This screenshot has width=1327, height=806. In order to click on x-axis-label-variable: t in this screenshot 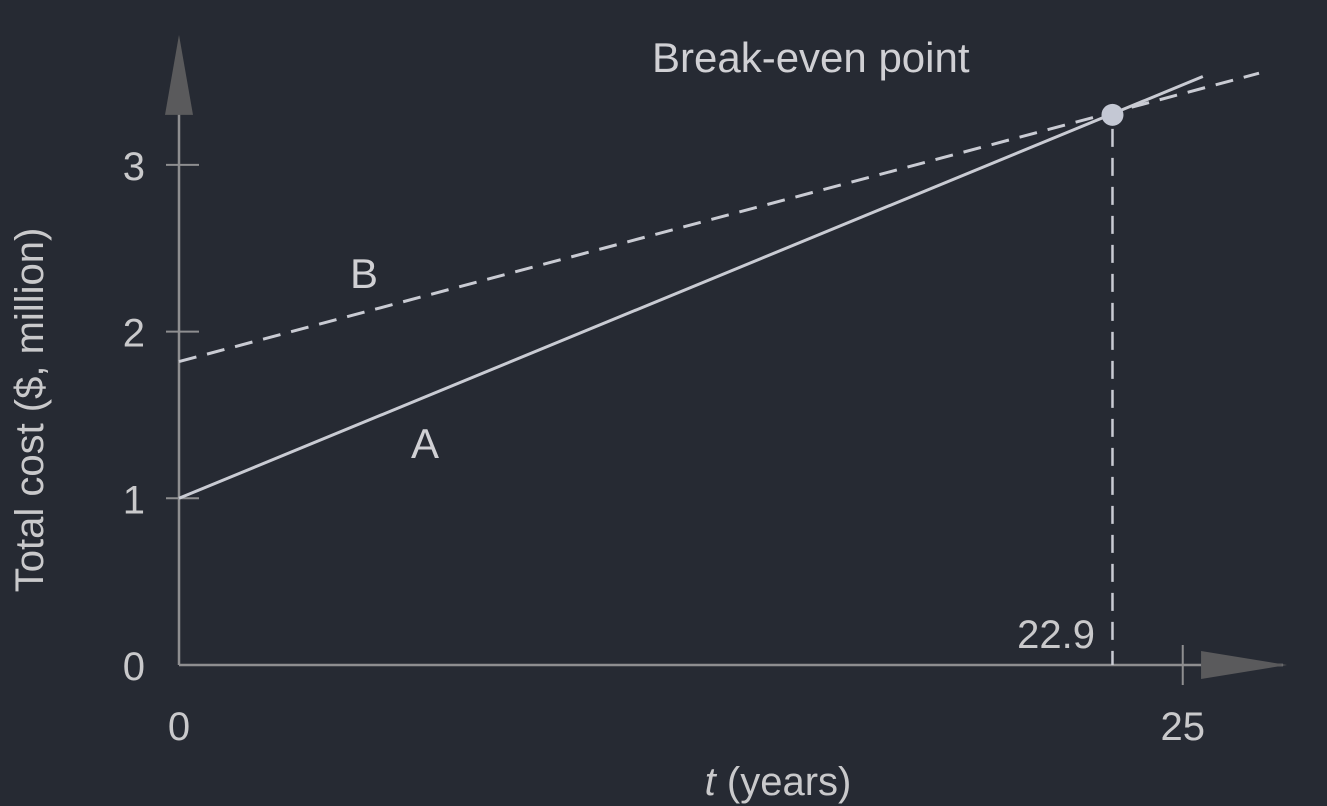, I will do `click(711, 782)`.